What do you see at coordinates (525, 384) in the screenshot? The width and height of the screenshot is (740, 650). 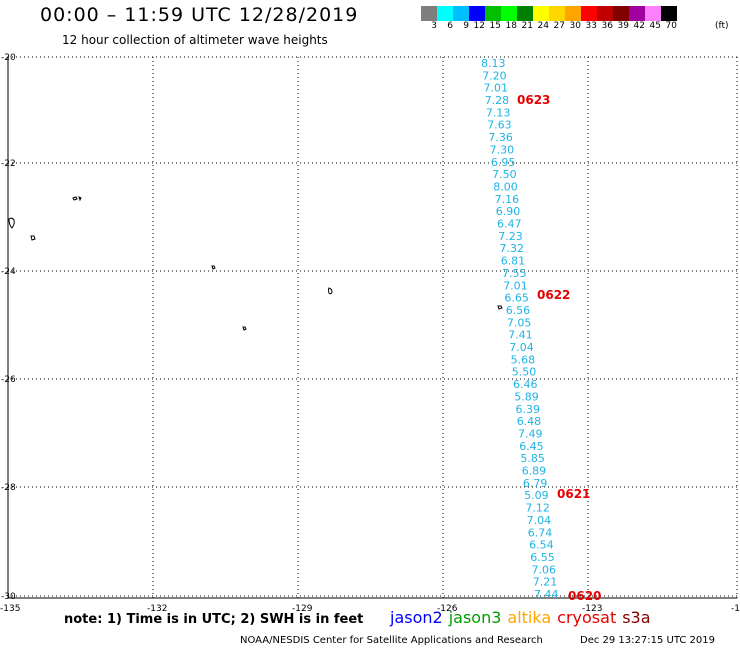 I see `swh-value: 6.46` at bounding box center [525, 384].